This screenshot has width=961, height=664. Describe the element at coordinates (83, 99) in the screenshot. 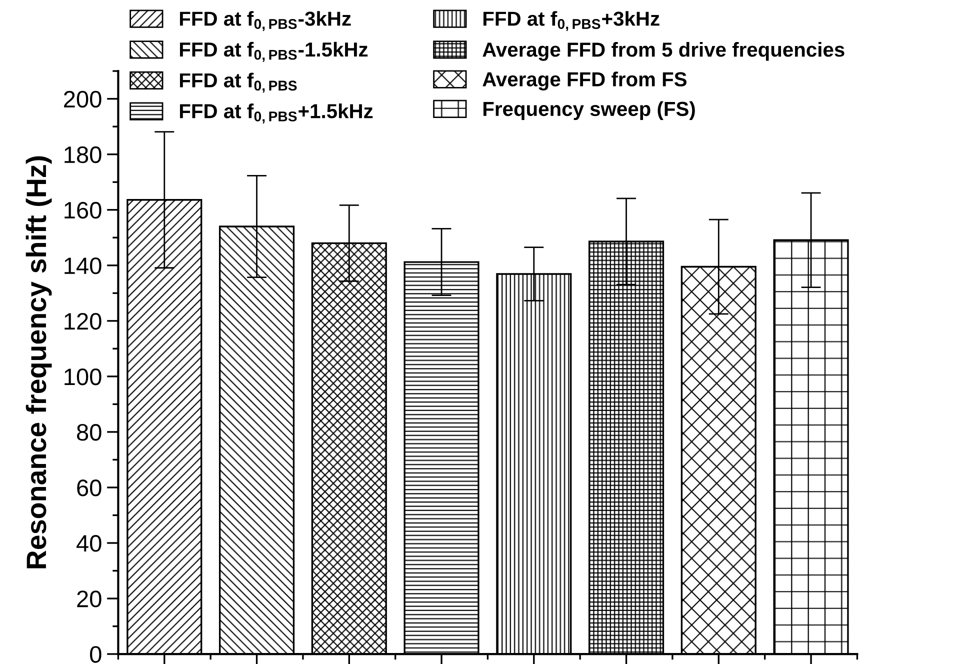

I see `y-tick-label: 200` at that location.